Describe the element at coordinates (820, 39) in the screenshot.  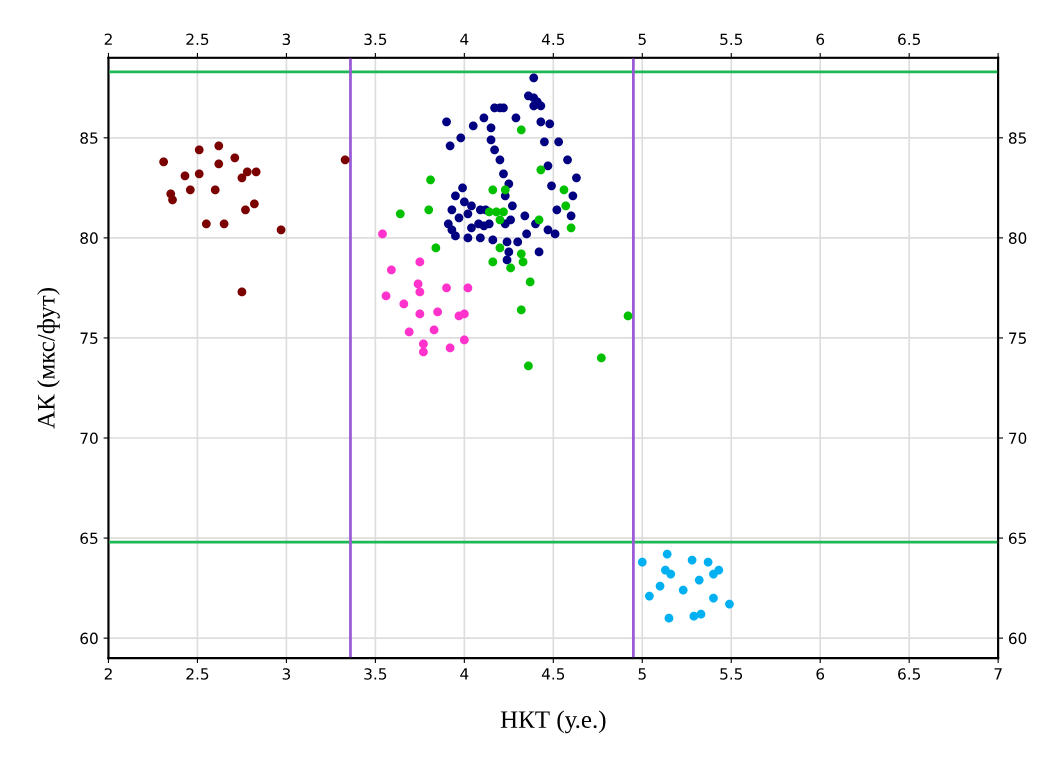
I see `x2-tick-label: 6` at that location.